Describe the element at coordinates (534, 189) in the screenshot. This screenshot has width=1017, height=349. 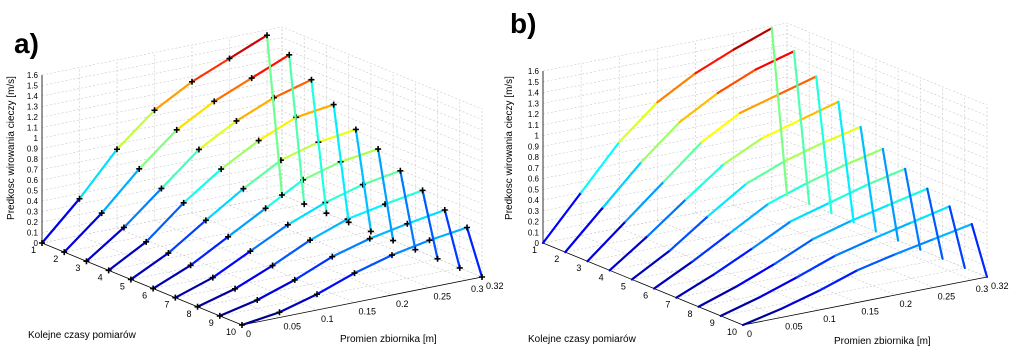
I see `z-tick-label: 0.5` at that location.